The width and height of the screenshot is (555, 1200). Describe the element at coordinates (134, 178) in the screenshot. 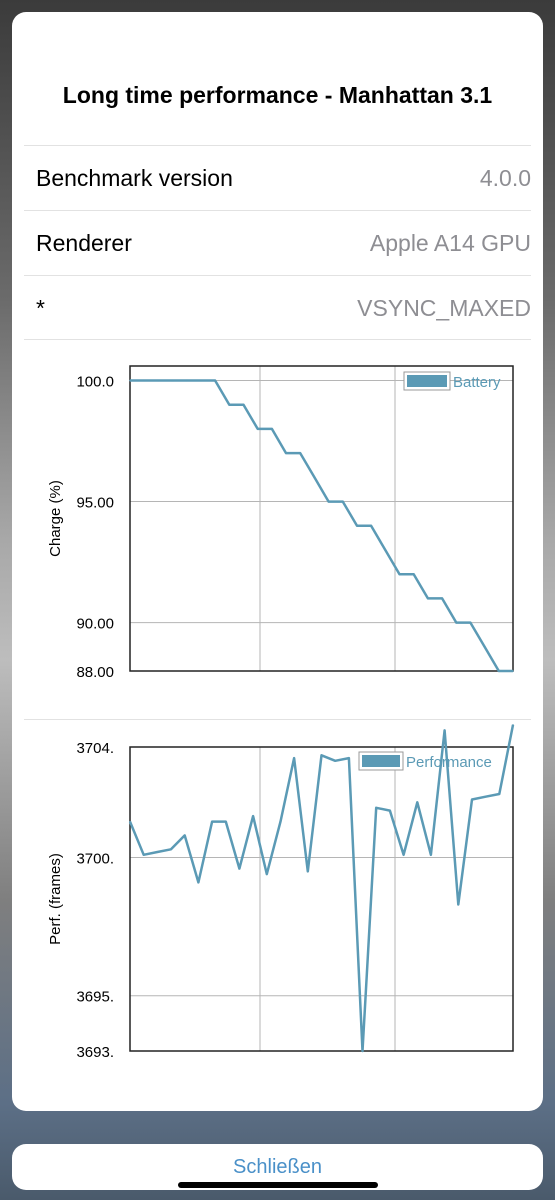

I see `info-row-label: Benchmark version` at that location.